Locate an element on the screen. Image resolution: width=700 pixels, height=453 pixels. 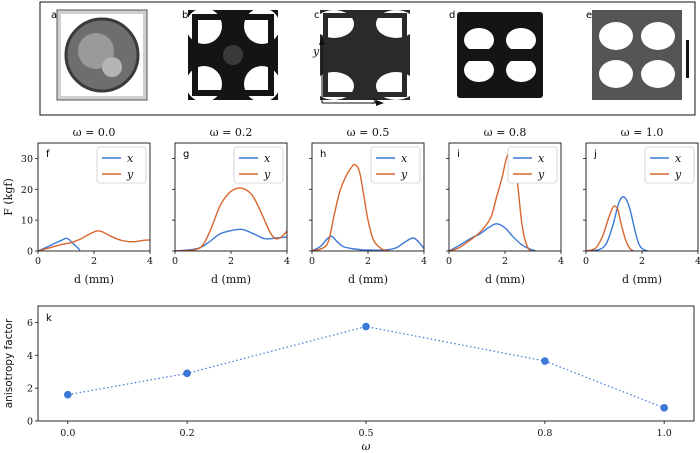
series-j-y is located at coordinates (610, 228).